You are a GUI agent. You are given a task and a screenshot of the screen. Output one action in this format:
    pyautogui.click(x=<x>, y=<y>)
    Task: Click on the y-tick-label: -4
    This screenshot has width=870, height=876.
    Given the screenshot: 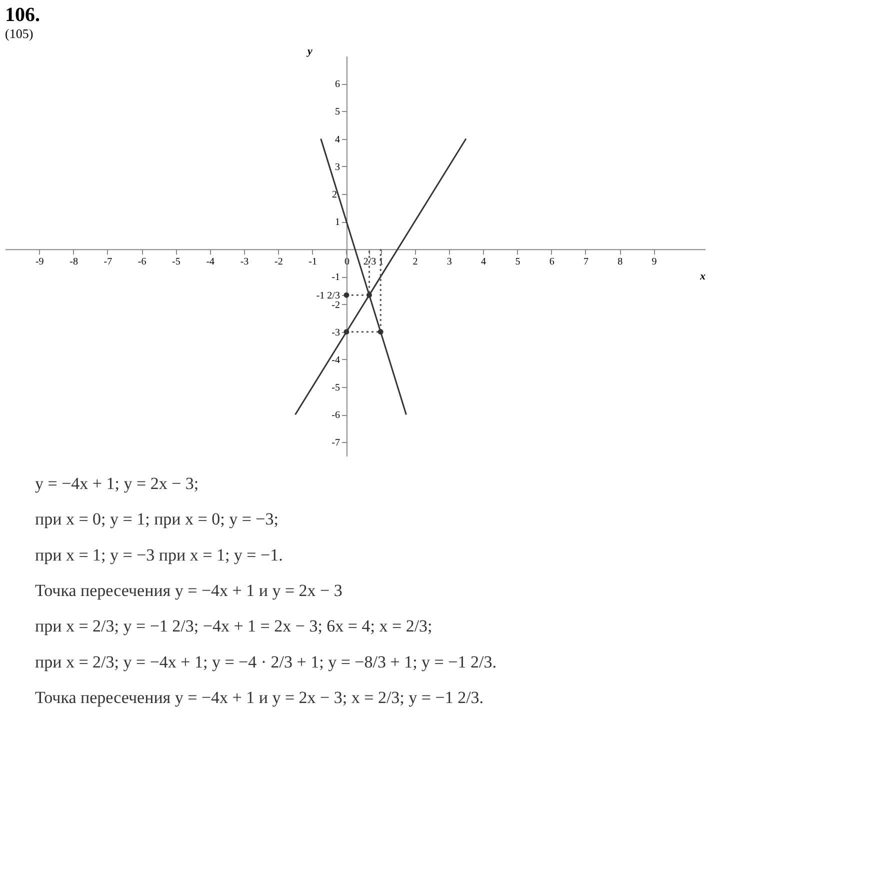 What is the action you would take?
    pyautogui.click(x=336, y=360)
    